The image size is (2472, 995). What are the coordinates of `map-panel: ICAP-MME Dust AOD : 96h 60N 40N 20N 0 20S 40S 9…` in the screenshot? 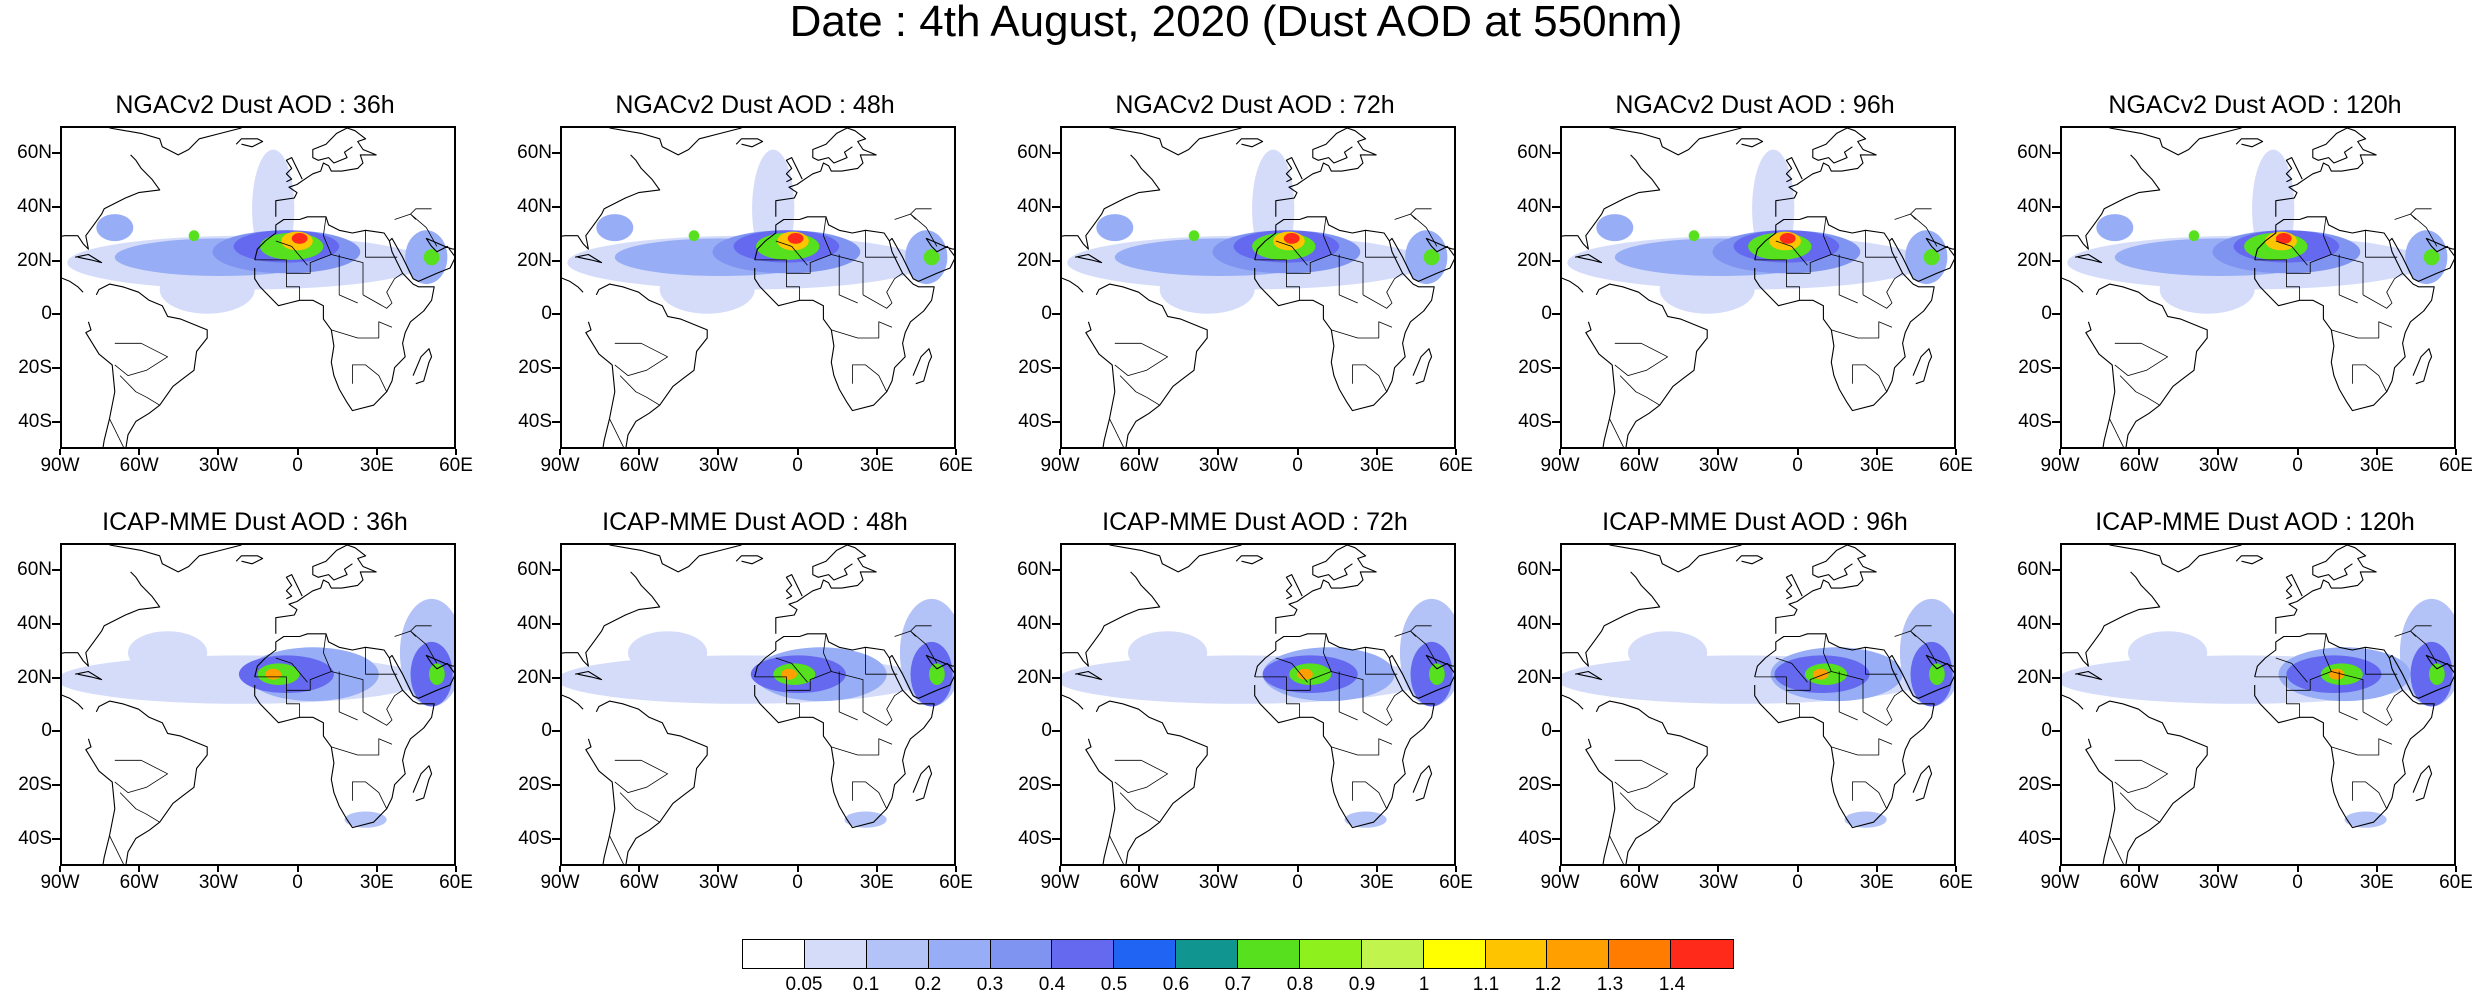 It's located at (1750, 702).